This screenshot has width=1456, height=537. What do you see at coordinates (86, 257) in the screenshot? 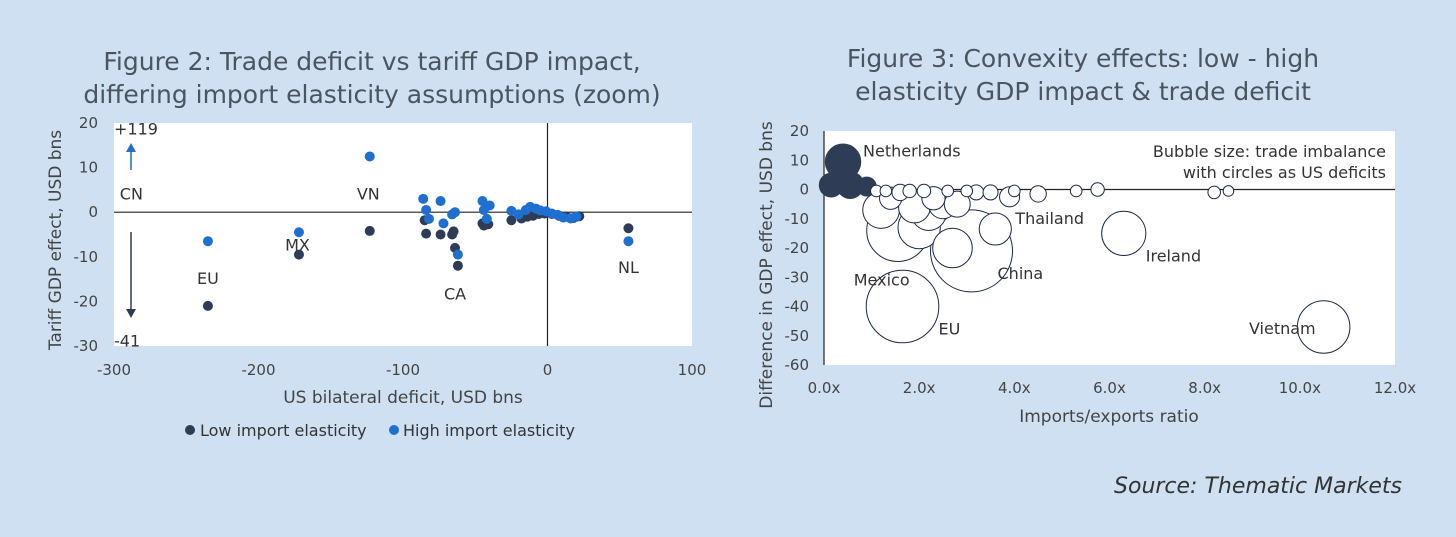
I see `fig2-y-tick-label: -10` at bounding box center [86, 257].